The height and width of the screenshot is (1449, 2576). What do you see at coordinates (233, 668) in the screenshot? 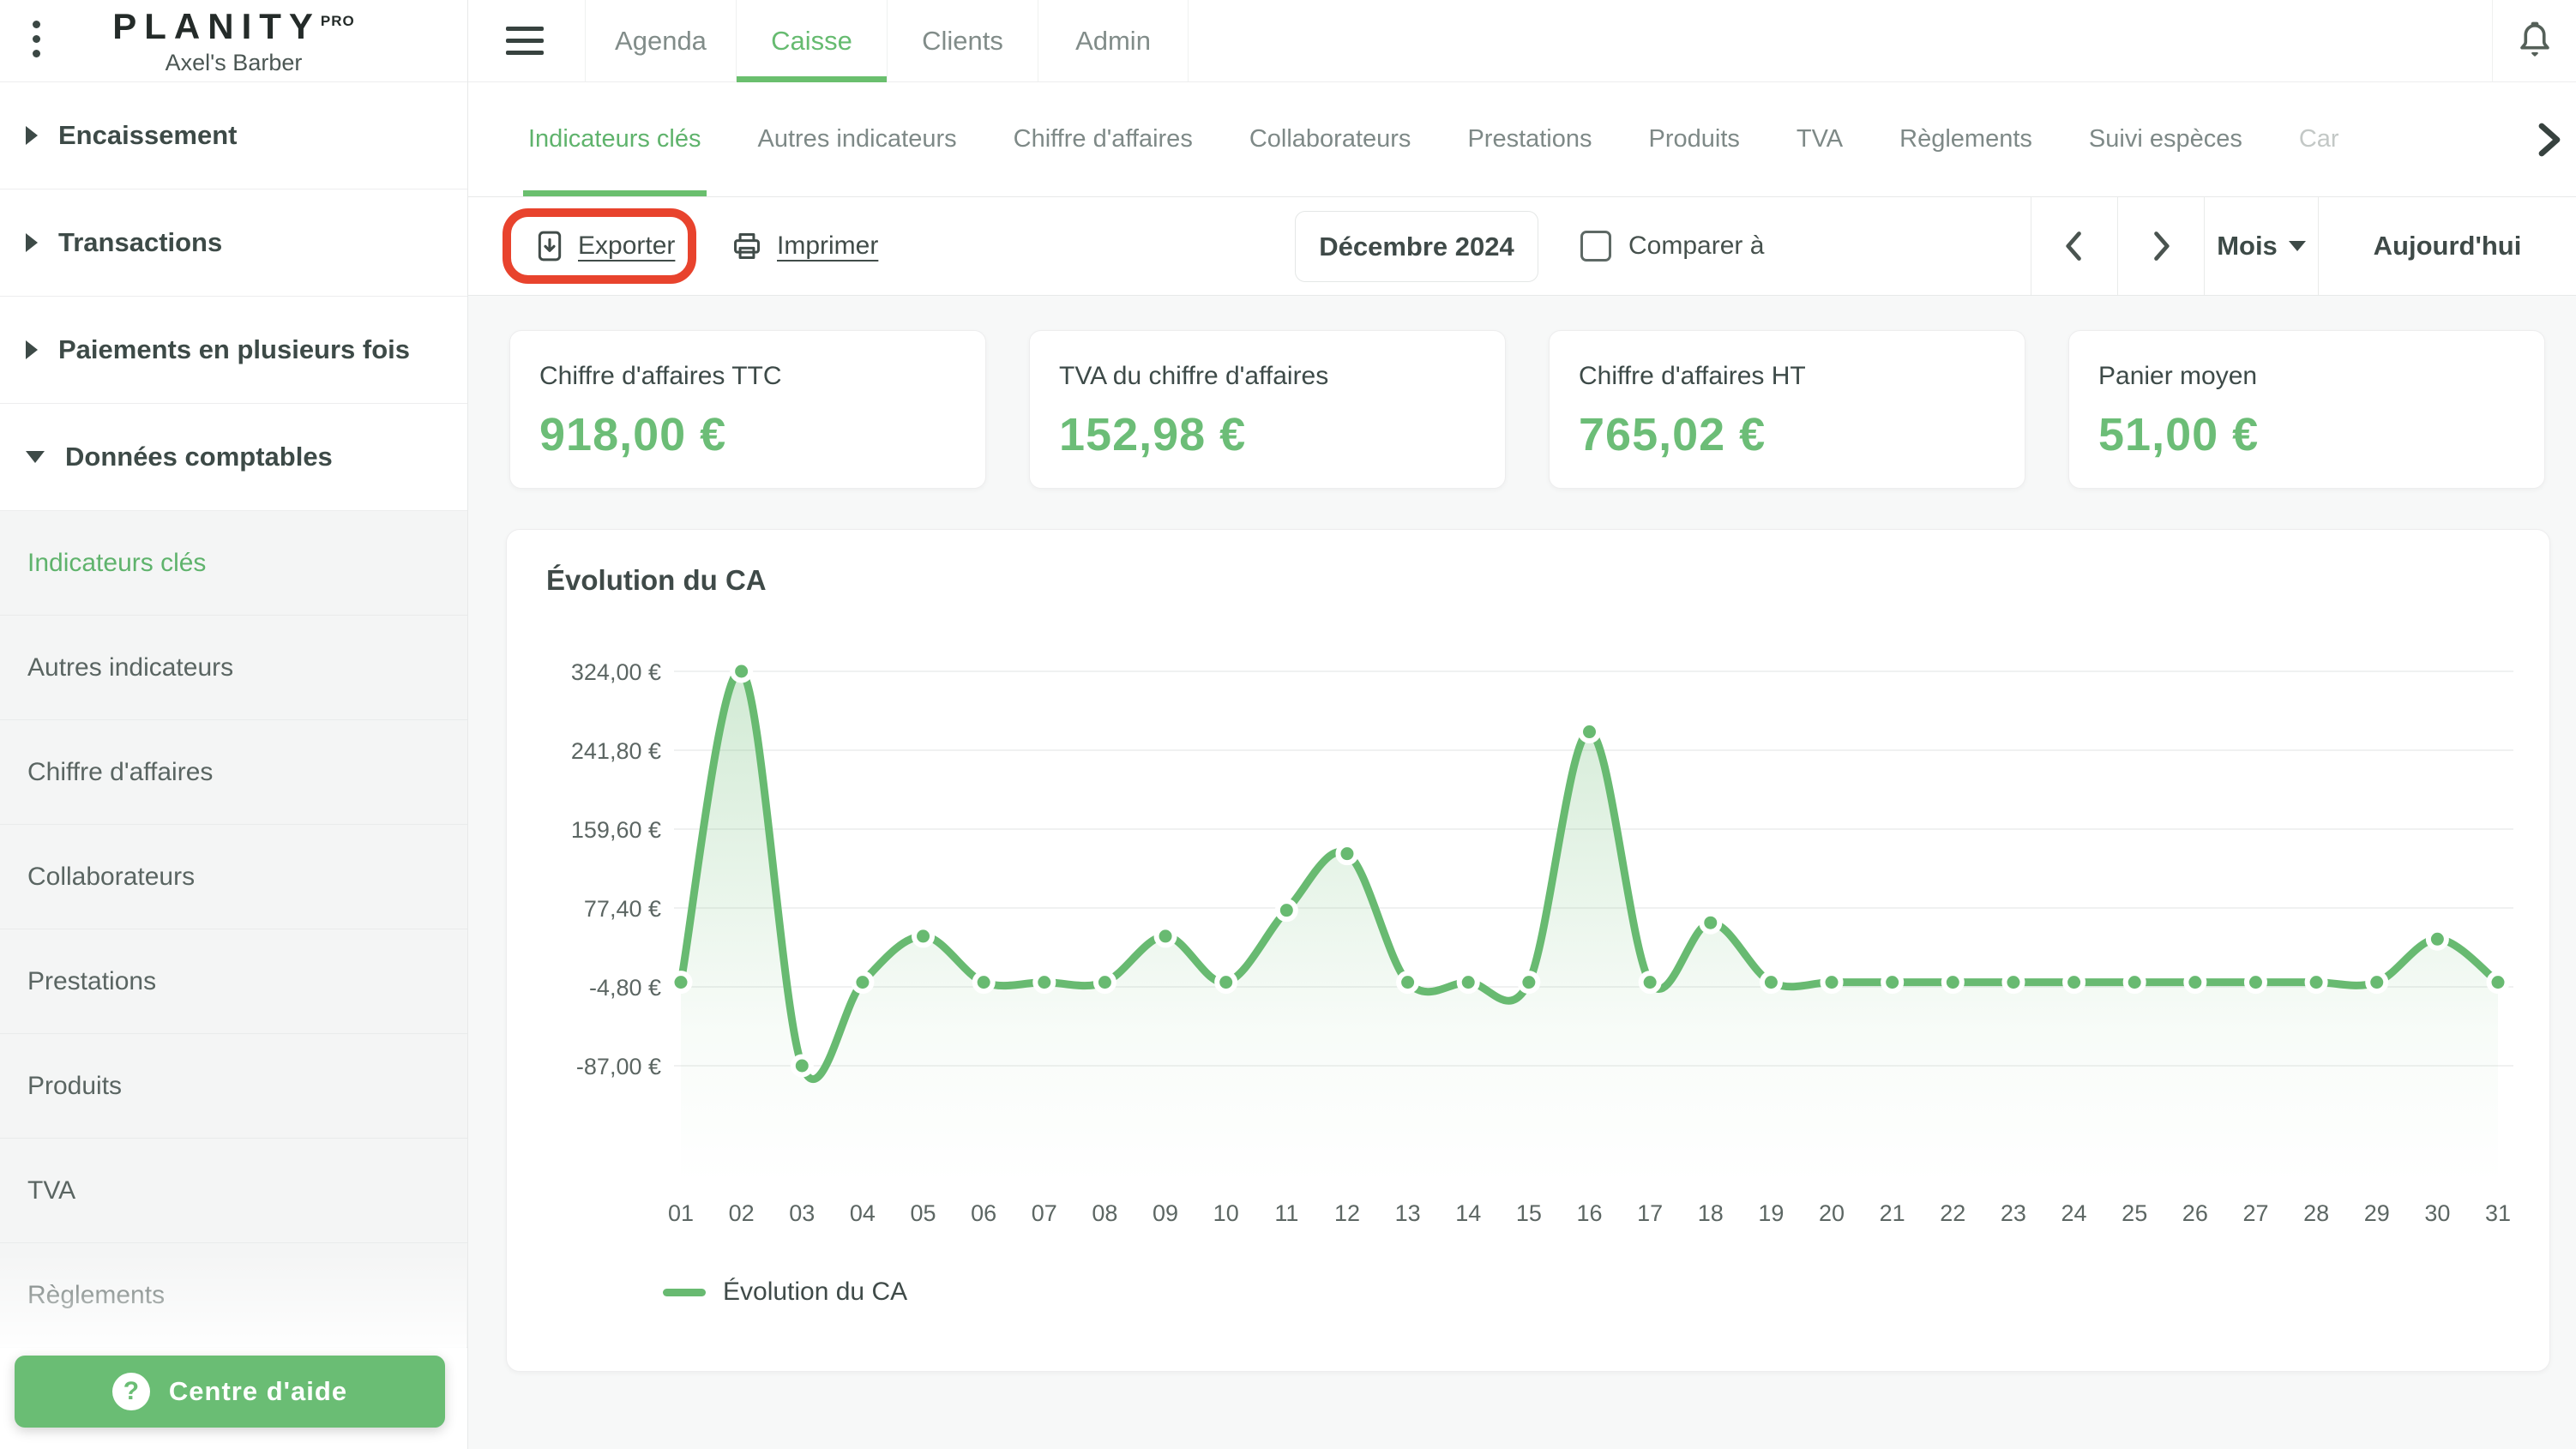
I see `sidebar-item-autres-indicateurs: Autres indicateurs` at bounding box center [233, 668].